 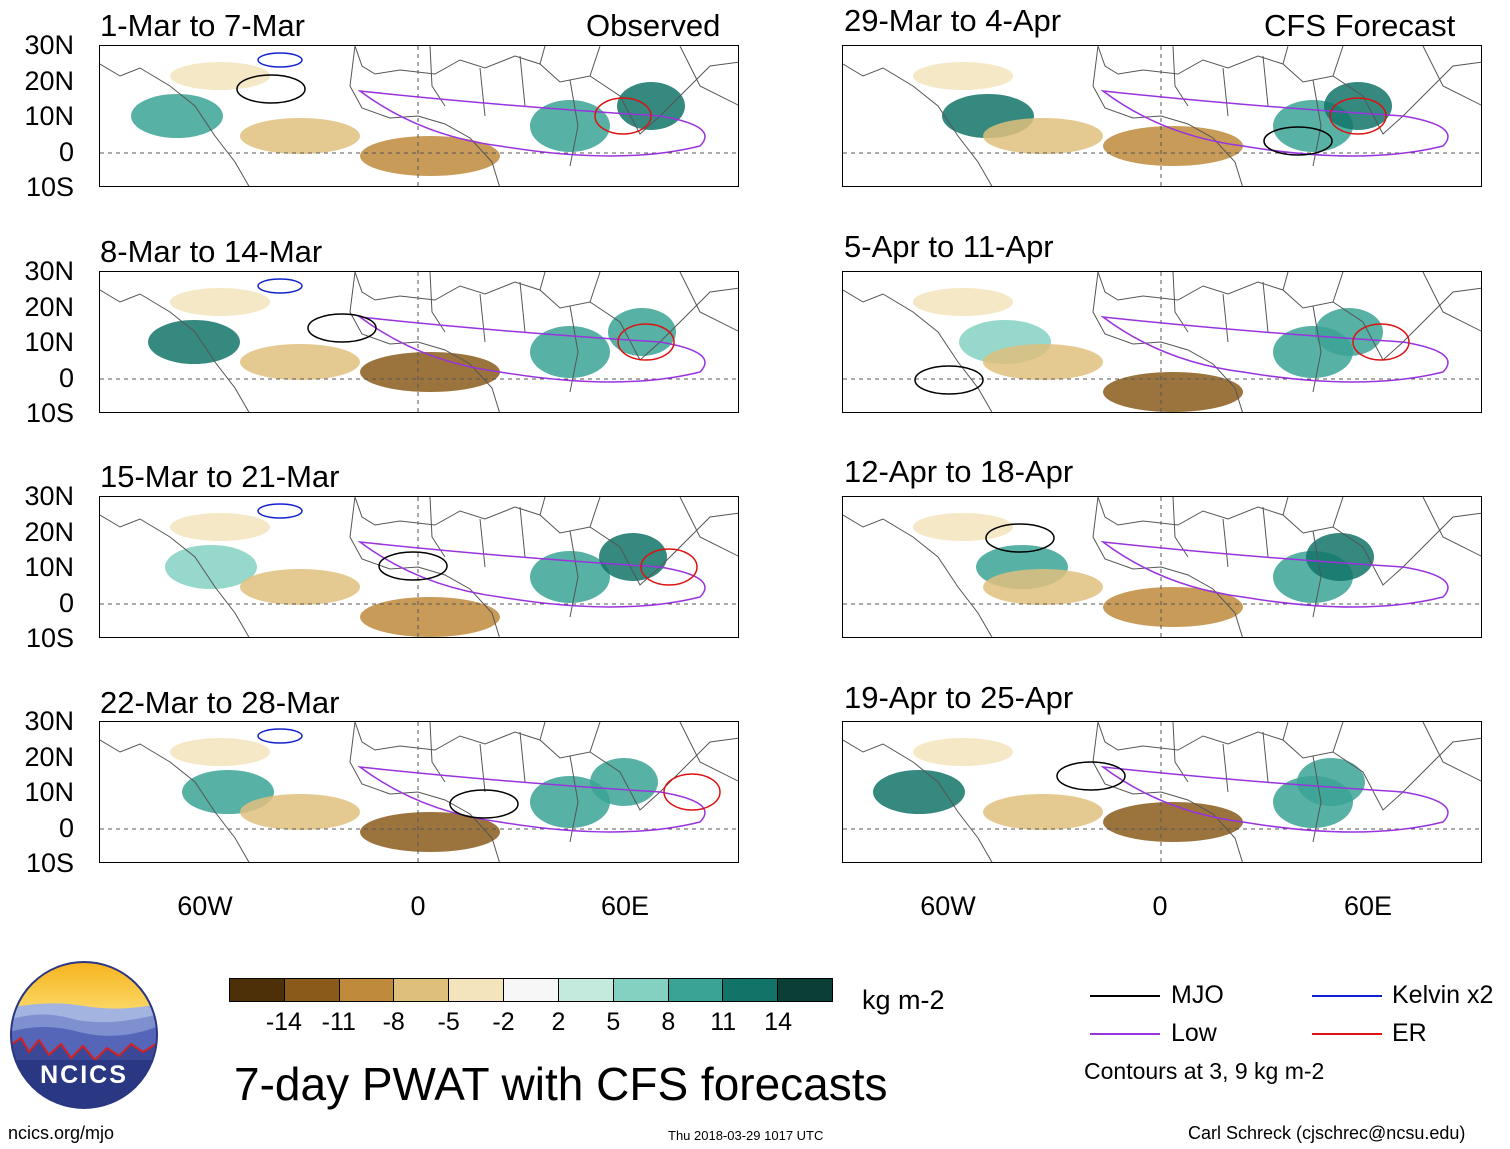 What do you see at coordinates (49, 413) in the screenshot?
I see `lat-label-row2: 10S` at bounding box center [49, 413].